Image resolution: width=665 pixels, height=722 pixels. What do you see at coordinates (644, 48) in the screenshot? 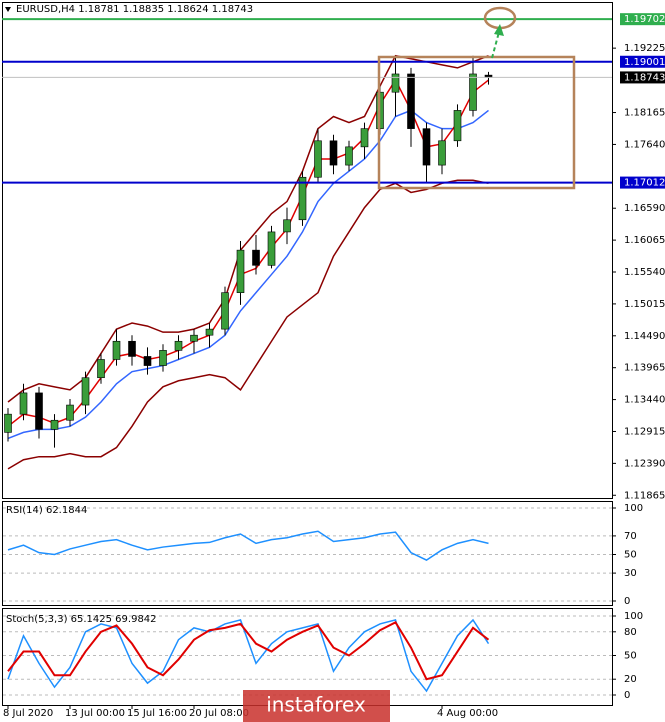
I see `y-tick-label: 1.19225` at bounding box center [644, 48].